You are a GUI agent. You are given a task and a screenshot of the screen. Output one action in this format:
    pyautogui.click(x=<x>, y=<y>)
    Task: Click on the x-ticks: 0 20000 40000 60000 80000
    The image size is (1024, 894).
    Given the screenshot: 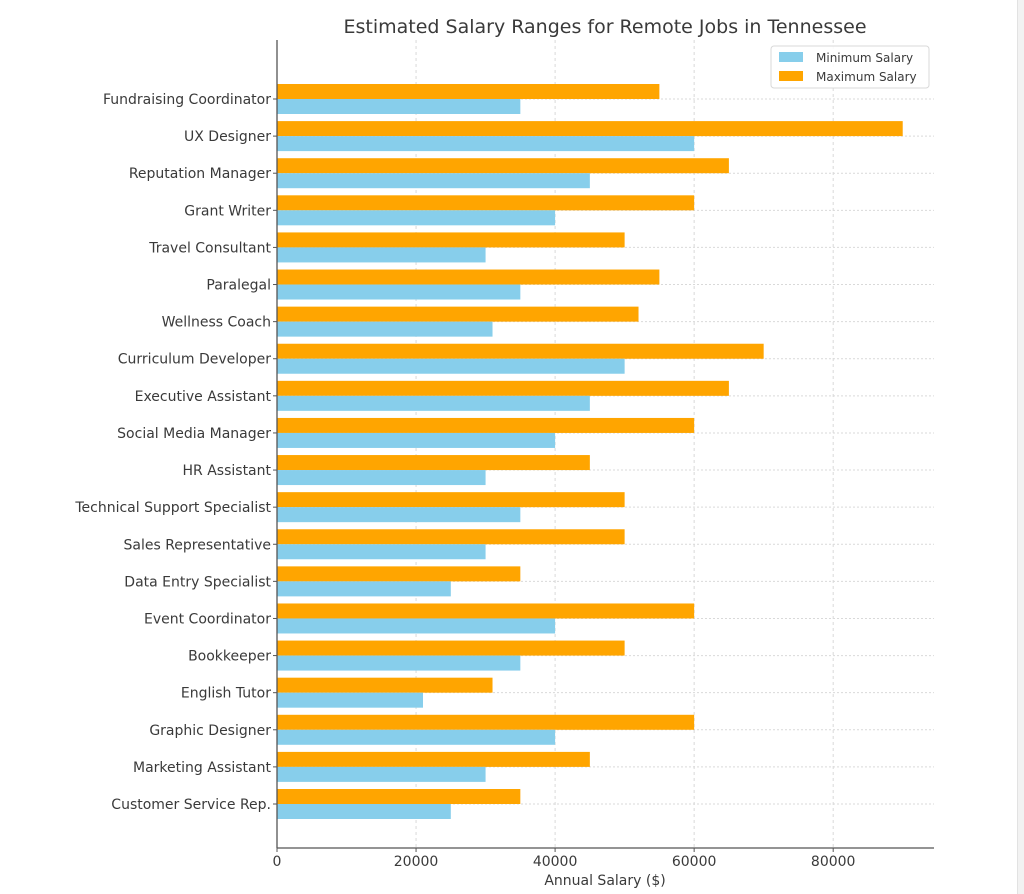 What is the action you would take?
    pyautogui.click(x=564, y=859)
    